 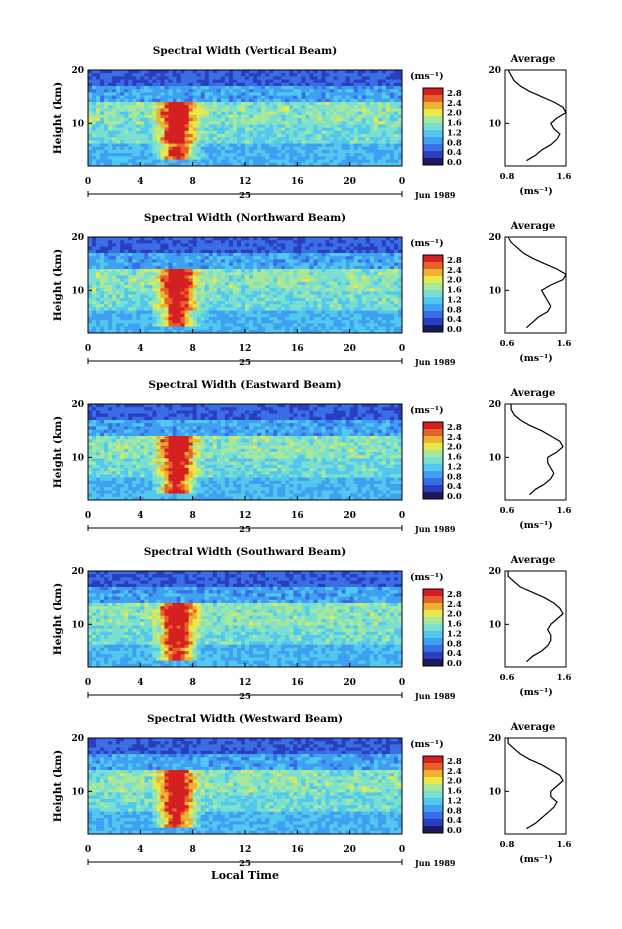 I want to click on average-profile-line, so click(x=535, y=784).